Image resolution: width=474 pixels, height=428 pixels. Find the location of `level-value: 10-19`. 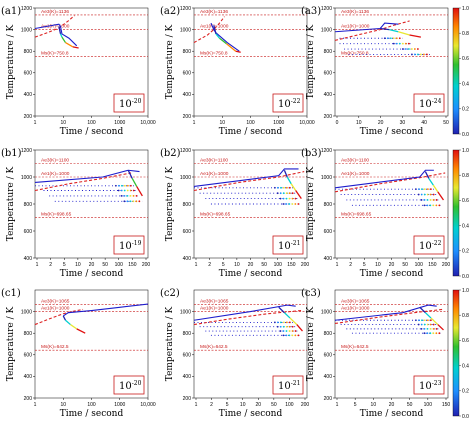

level-value: 10-19 is located at coordinates (130, 246).